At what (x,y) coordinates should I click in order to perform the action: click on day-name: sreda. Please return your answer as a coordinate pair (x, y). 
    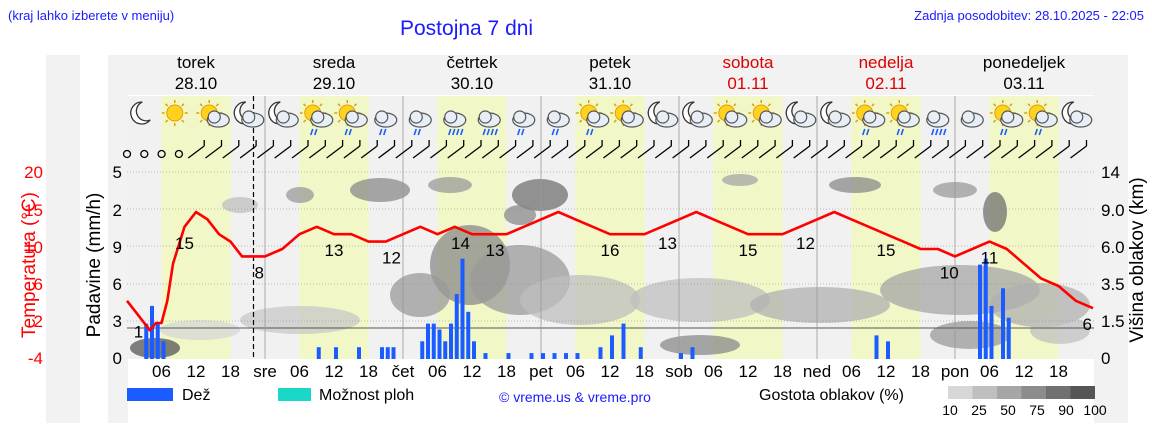
    Looking at the image, I should click on (334, 62).